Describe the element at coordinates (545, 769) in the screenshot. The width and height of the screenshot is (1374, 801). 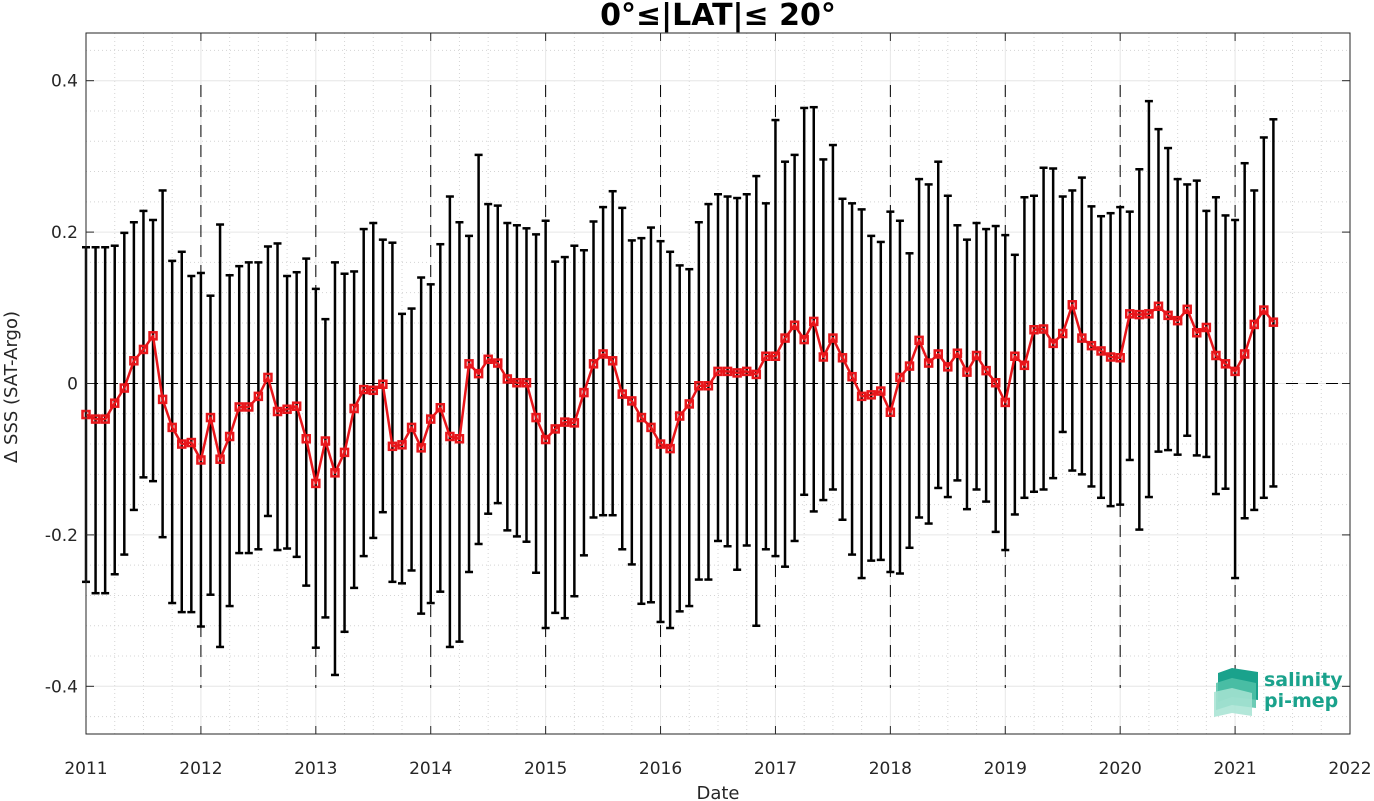
I see `x-tick-label: 2015` at that location.